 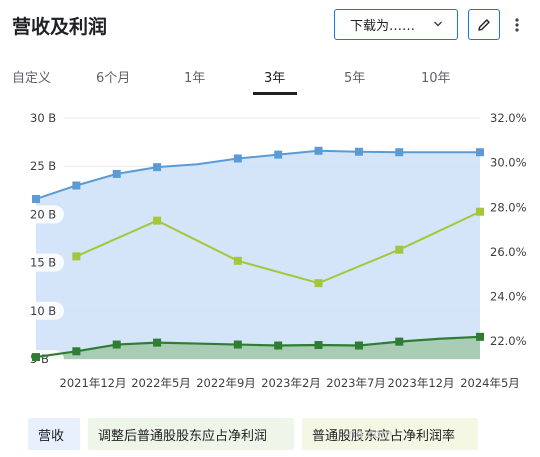 I want to click on legend-net-margin: 普通股股东应占净利润率, so click(x=390, y=434).